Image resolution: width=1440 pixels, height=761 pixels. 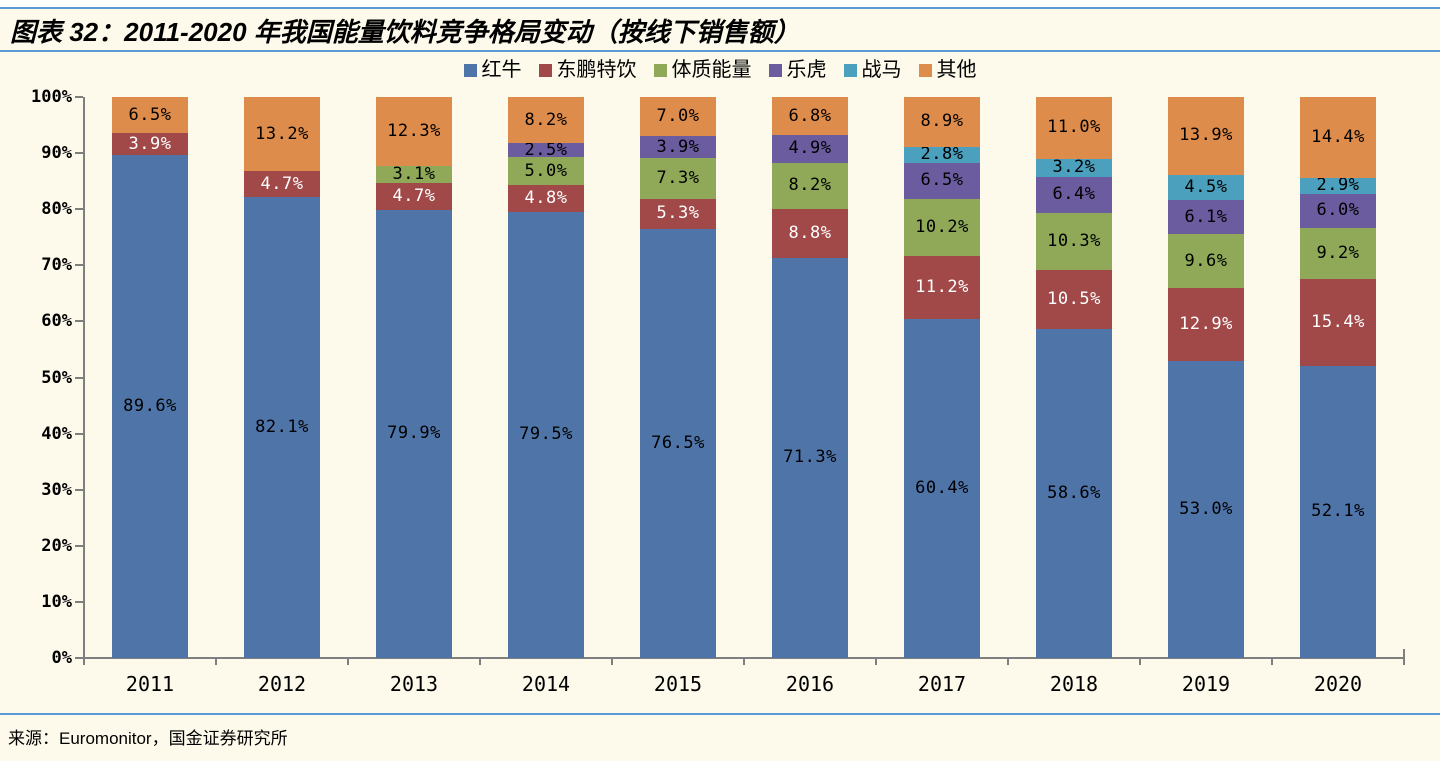 What do you see at coordinates (720, 70) in the screenshot?
I see `chart-legend: 红牛 东鹏特饮 体质能量 乐虎 战马 其他` at bounding box center [720, 70].